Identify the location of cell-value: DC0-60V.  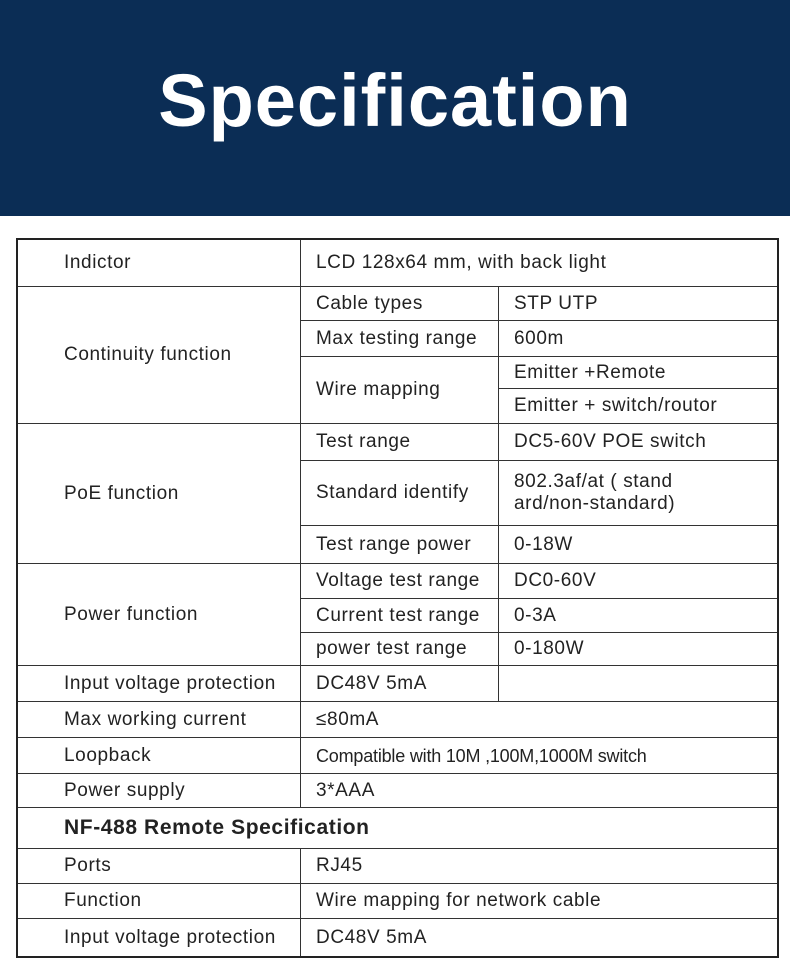
(638, 581).